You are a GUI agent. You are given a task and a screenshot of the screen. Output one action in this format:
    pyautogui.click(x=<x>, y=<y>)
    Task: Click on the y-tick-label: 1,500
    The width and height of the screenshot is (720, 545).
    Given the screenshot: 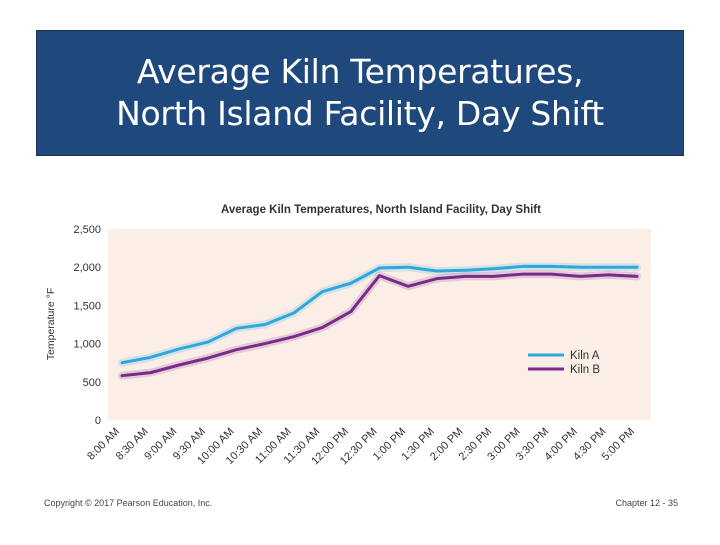 What is the action you would take?
    pyautogui.click(x=87, y=306)
    